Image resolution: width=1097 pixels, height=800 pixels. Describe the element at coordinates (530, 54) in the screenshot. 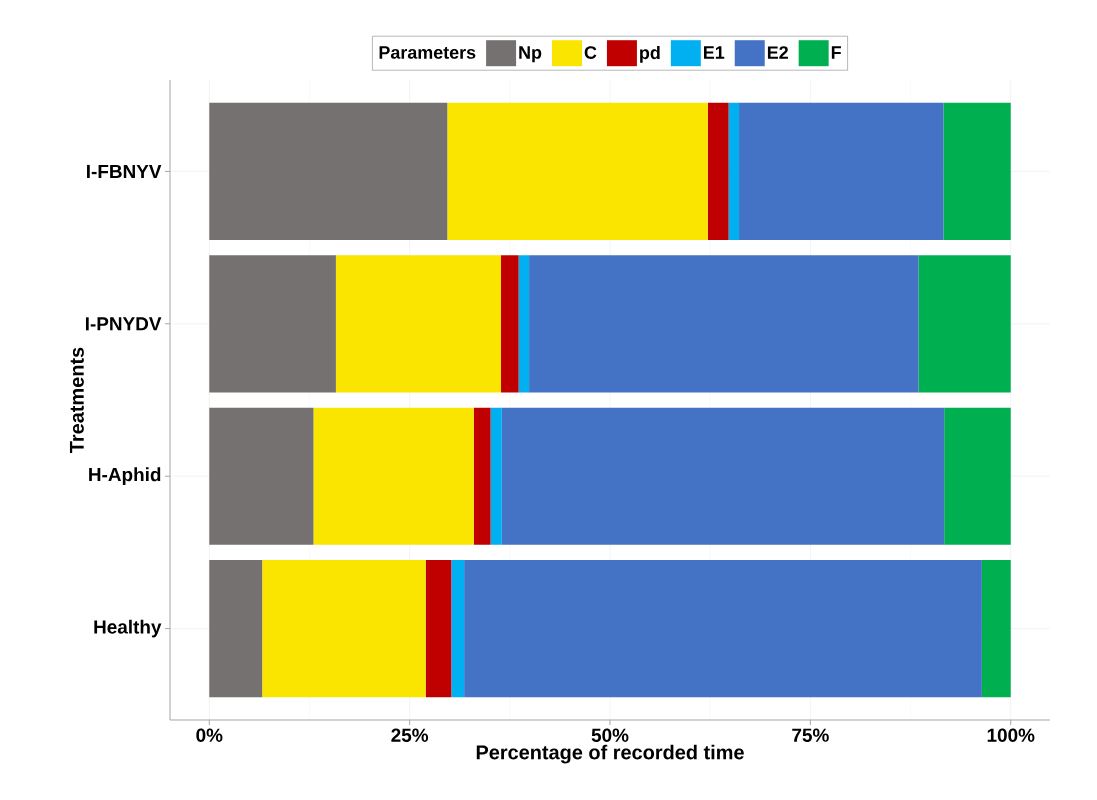

I see `legend-label: Np` at that location.